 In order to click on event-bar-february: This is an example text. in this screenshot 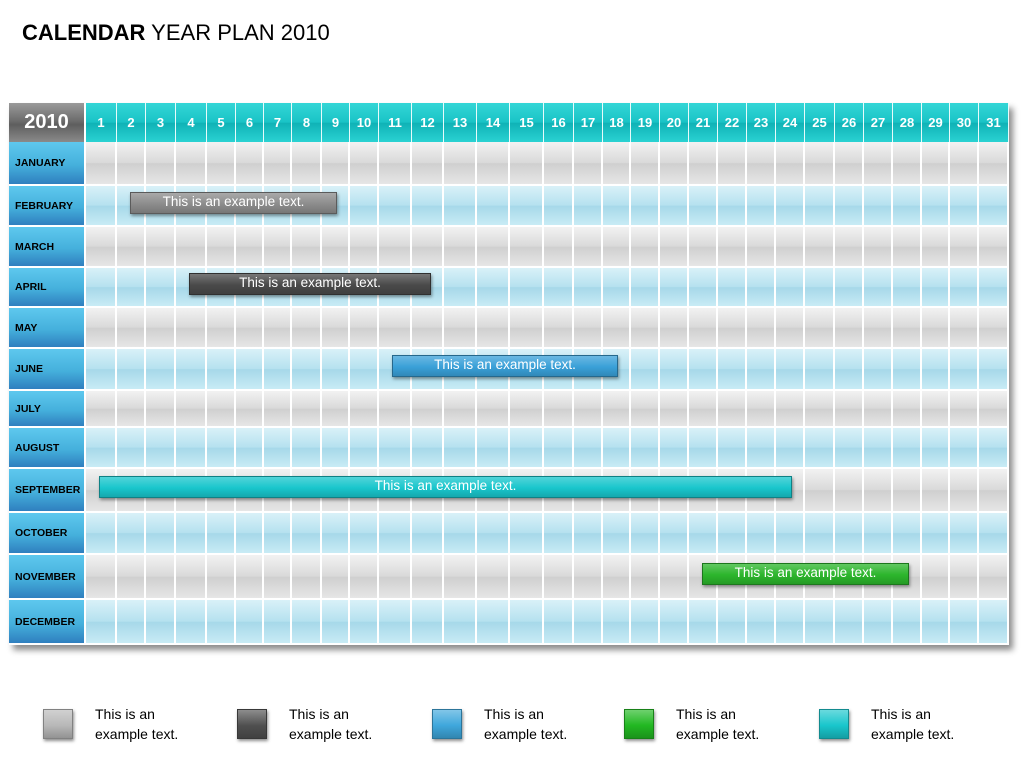, I will do `click(233, 203)`.